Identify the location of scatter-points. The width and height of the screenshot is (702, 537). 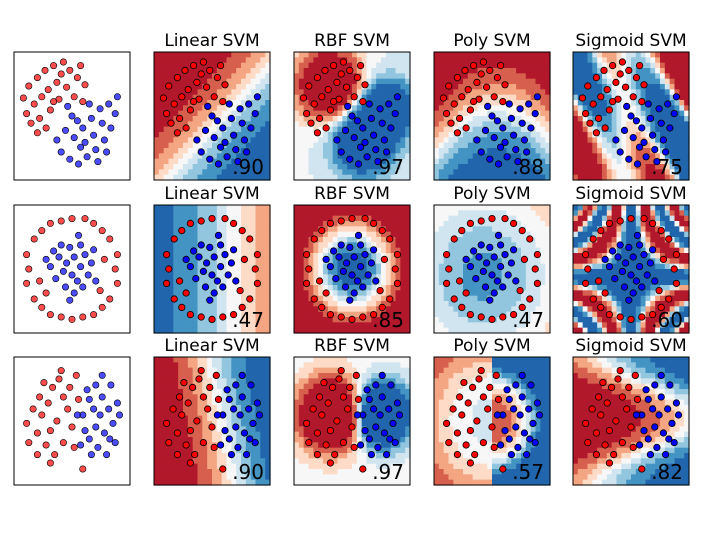
(210, 113).